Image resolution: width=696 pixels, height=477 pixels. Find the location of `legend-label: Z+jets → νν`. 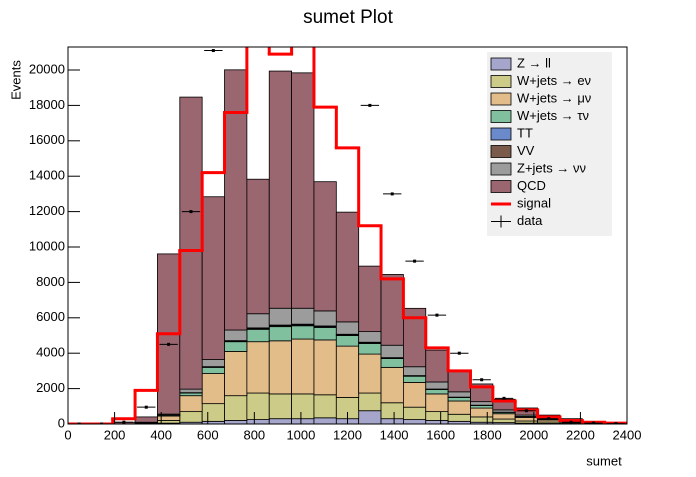

legend-label: Z+jets → νν is located at coordinates (551, 167).